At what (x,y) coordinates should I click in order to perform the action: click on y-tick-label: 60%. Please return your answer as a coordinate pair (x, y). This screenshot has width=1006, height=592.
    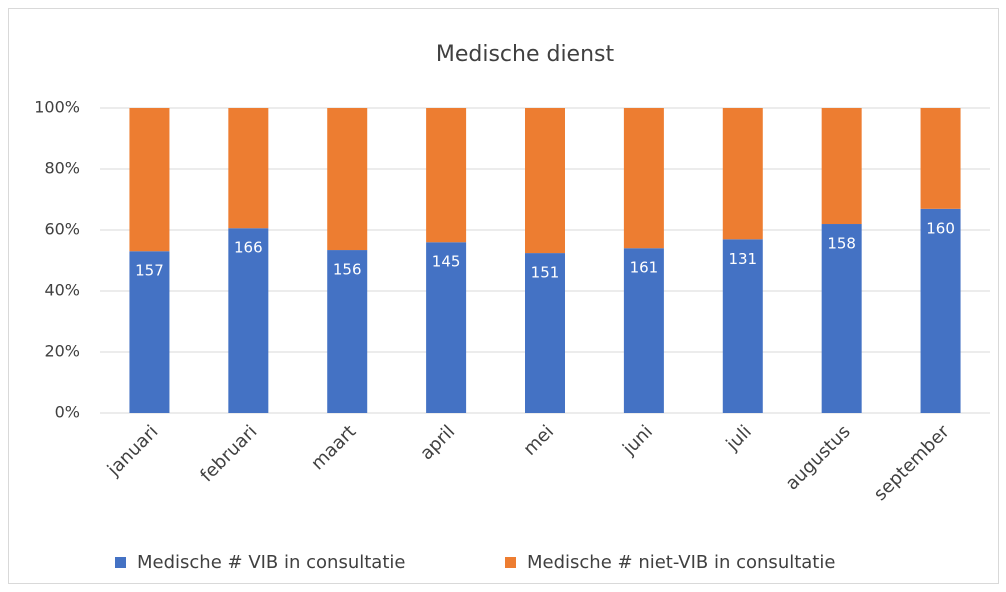
    Looking at the image, I should click on (62, 229).